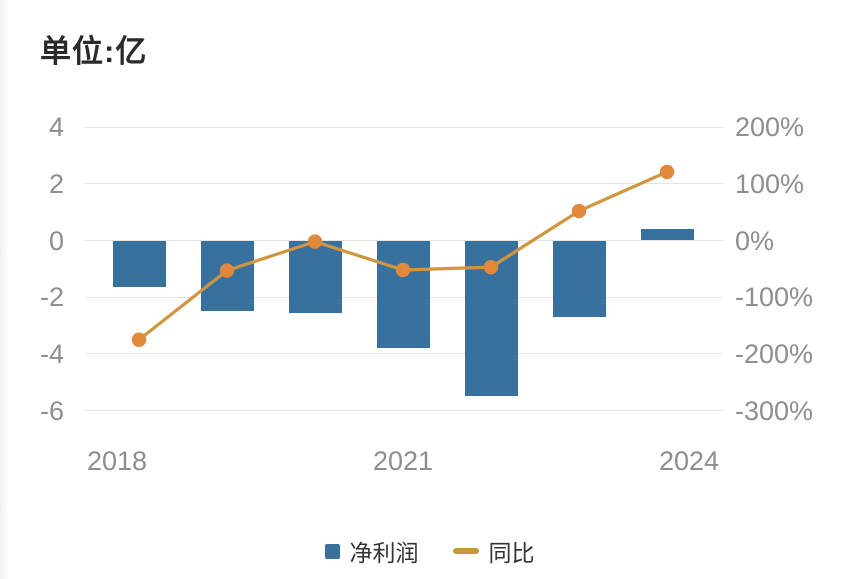 Image resolution: width=859 pixels, height=579 pixels. What do you see at coordinates (511, 553) in the screenshot?
I see `legend-label: 同比` at bounding box center [511, 553].